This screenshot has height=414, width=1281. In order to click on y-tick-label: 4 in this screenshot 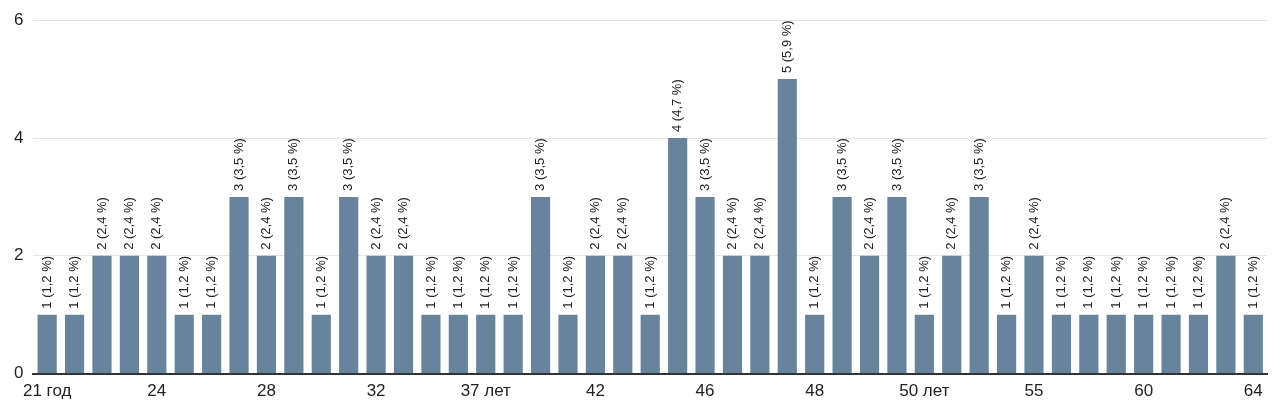, I will do `click(18, 137)`.